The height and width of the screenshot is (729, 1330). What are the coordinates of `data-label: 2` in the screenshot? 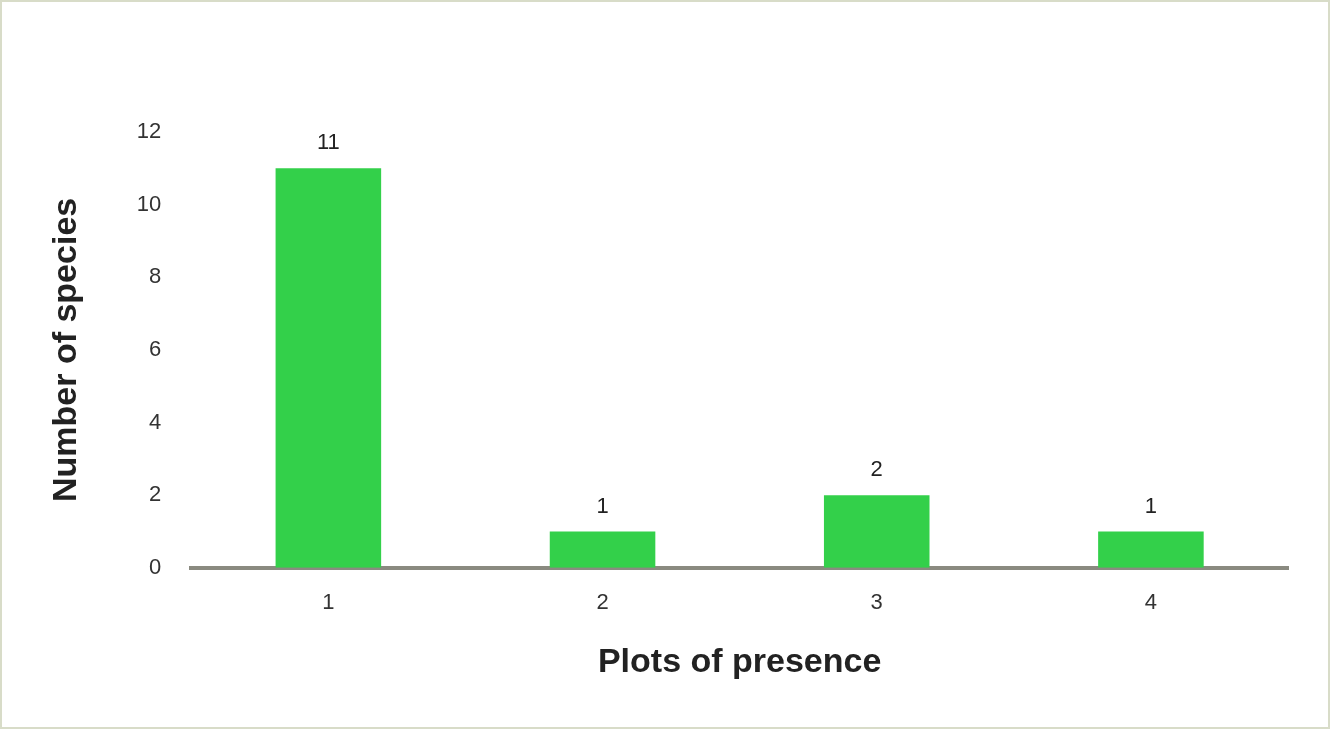 It's located at (876, 469).